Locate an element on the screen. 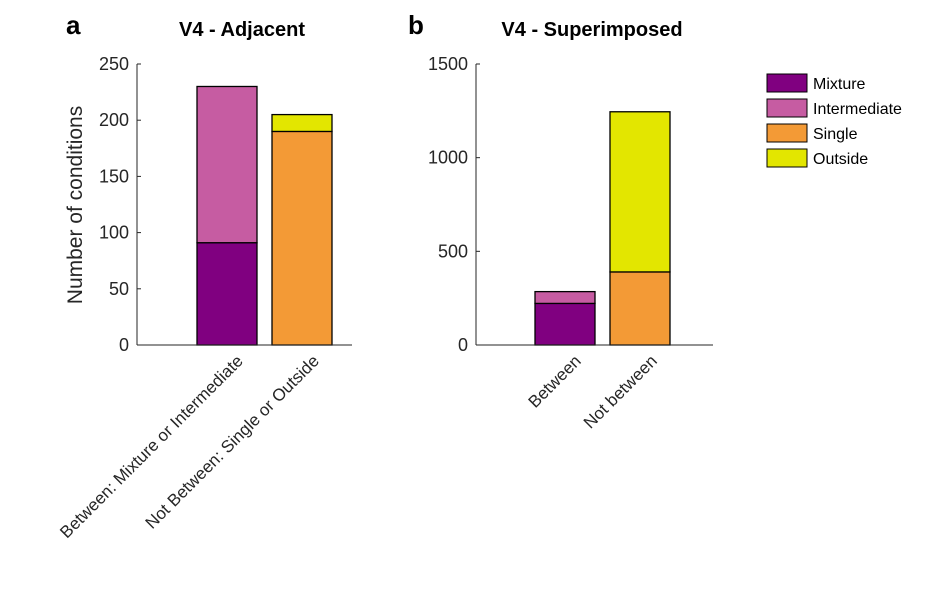 The height and width of the screenshot is (593, 930). panel-a-y-tick-label: 50 is located at coordinates (119, 289).